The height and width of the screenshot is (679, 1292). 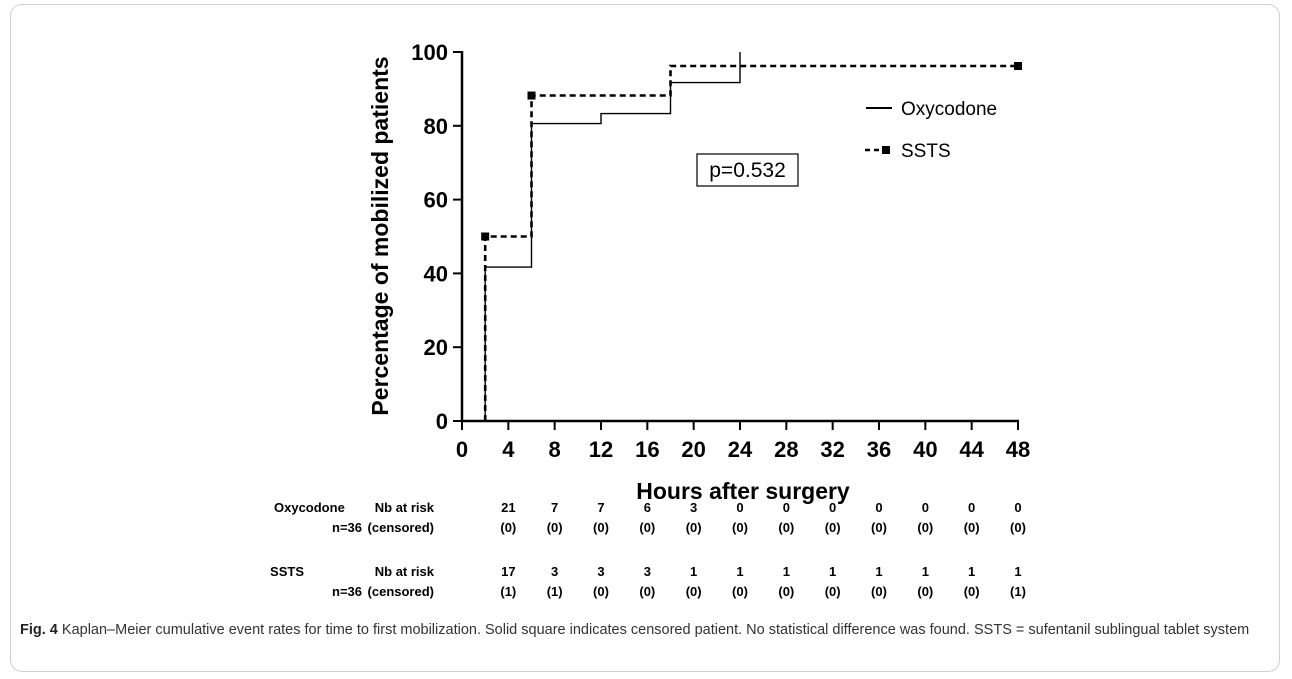 I want to click on y-tick-label: 100, so click(x=429, y=52).